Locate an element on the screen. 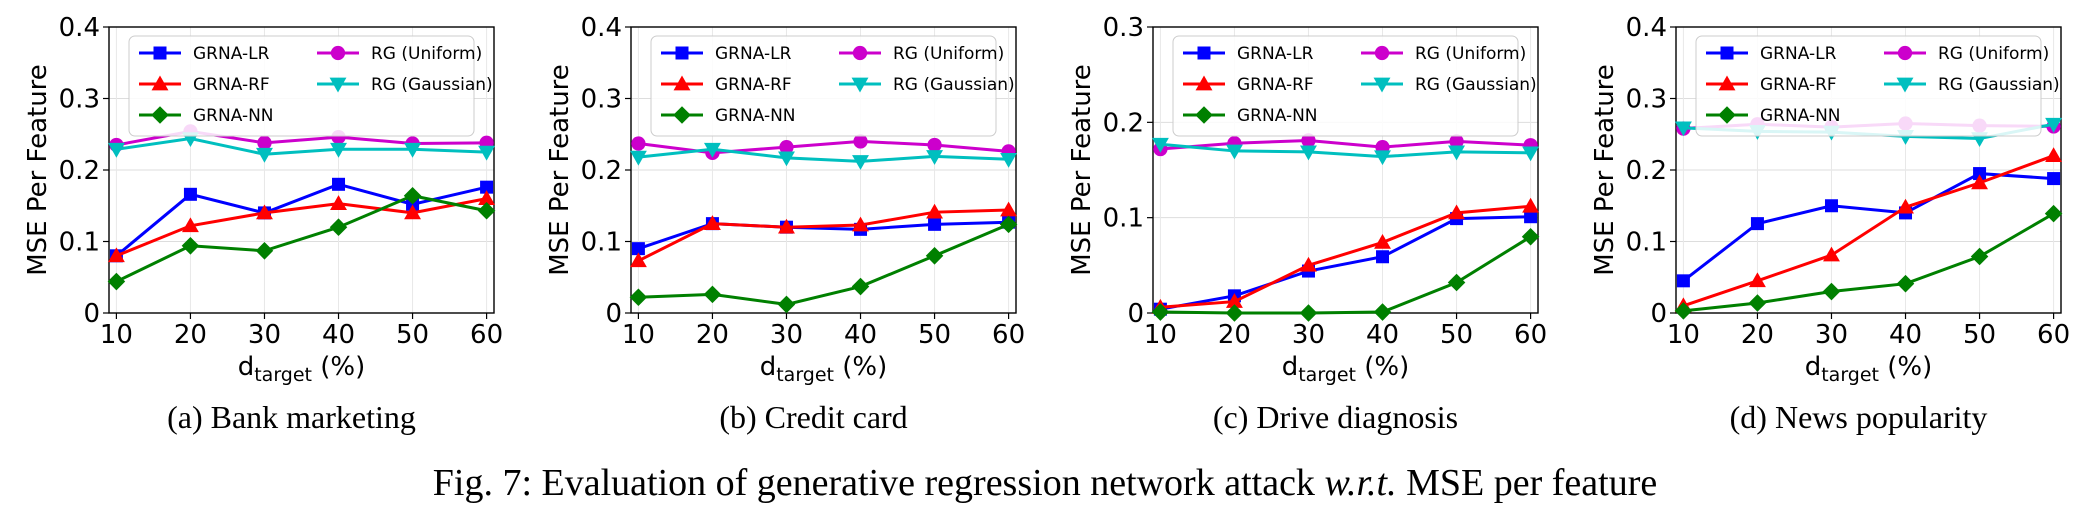  series-line-rg-gaussian- is located at coordinates (823, 155).